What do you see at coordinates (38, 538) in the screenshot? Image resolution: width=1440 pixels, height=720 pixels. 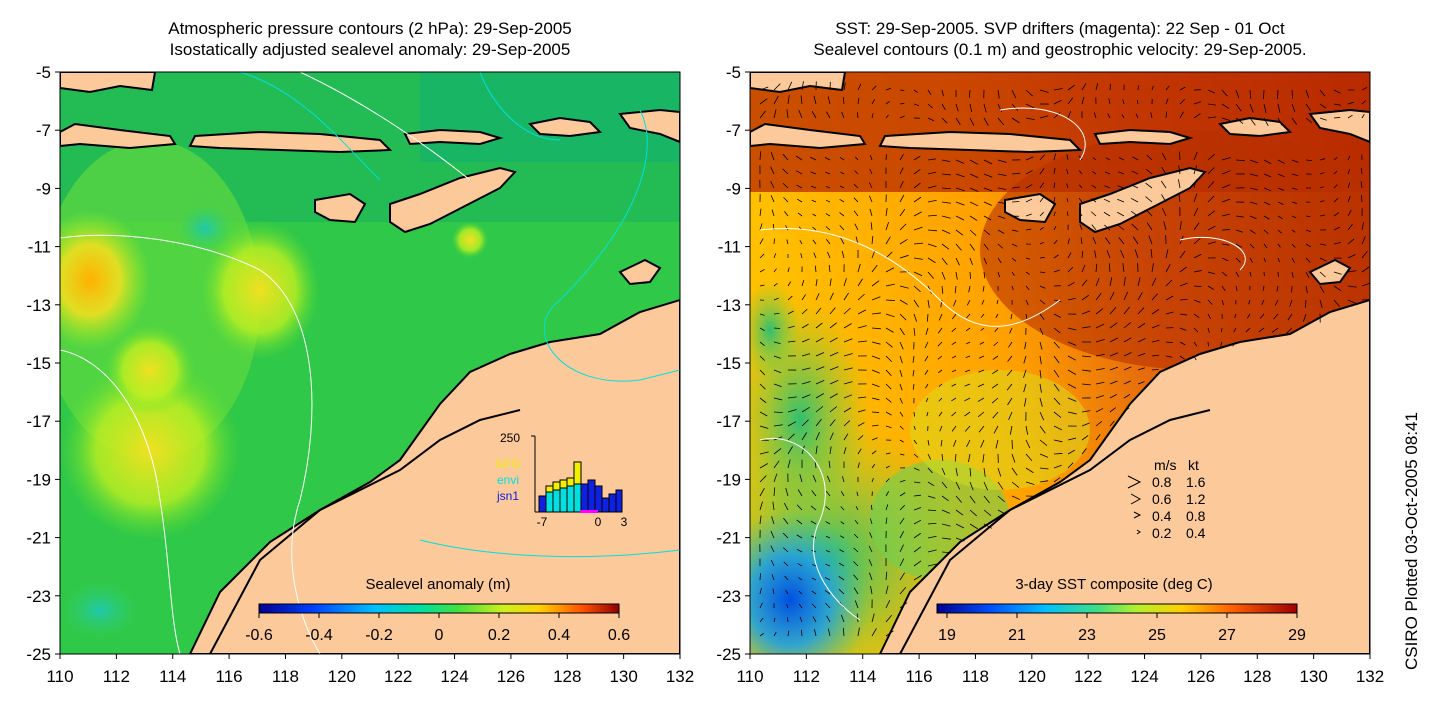 I see `latitude-tick-label: -21` at bounding box center [38, 538].